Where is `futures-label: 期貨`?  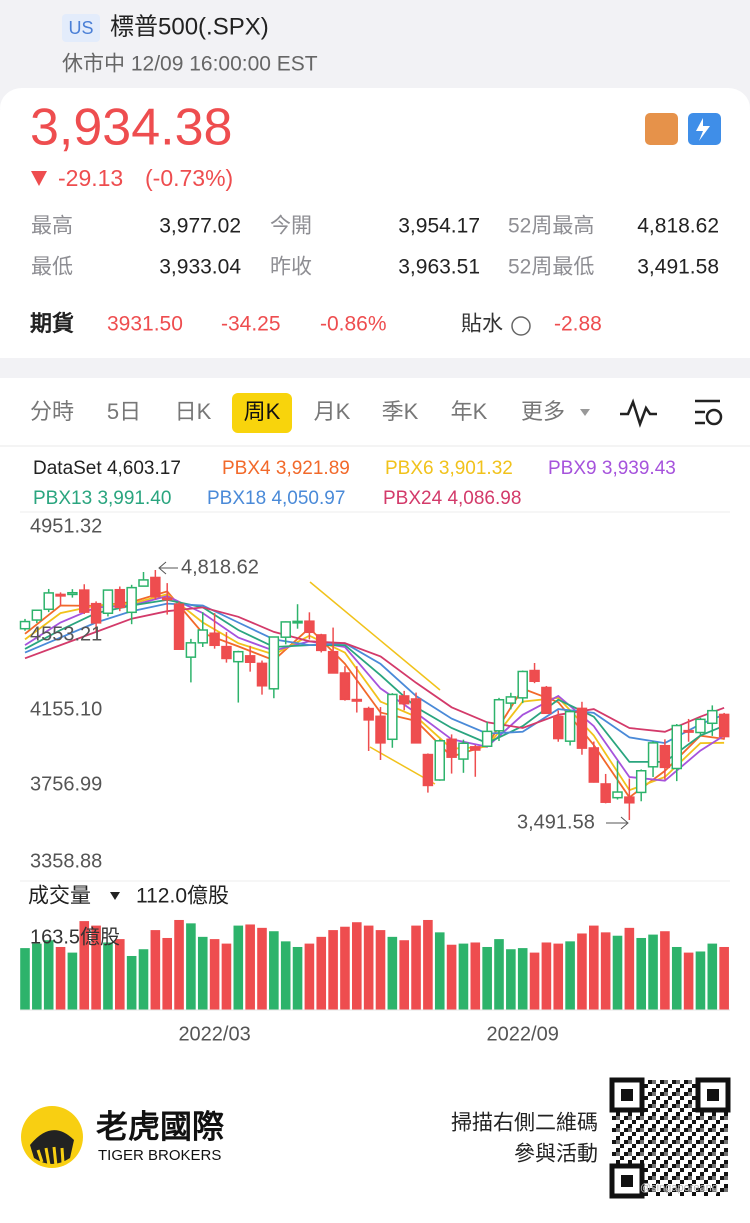
futures-label: 期貨 is located at coordinates (52, 323).